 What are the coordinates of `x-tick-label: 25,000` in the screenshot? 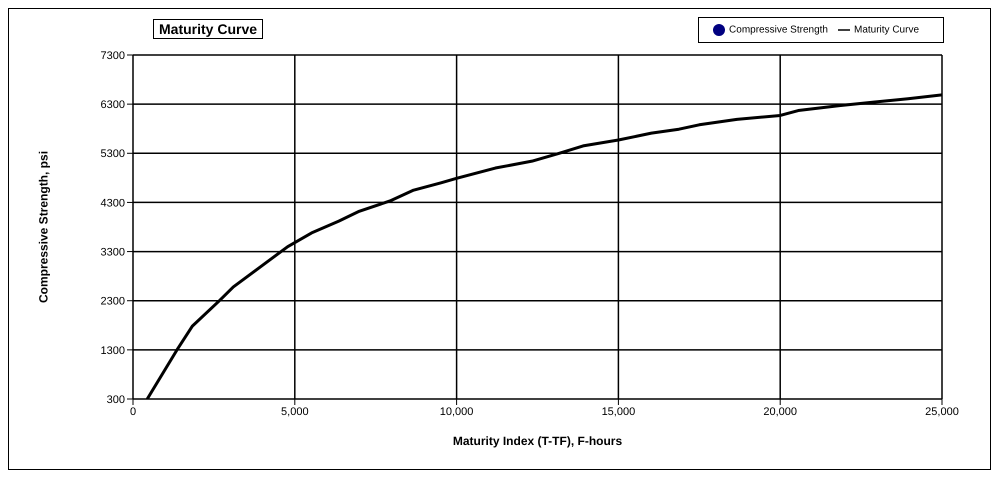 It's located at (942, 412).